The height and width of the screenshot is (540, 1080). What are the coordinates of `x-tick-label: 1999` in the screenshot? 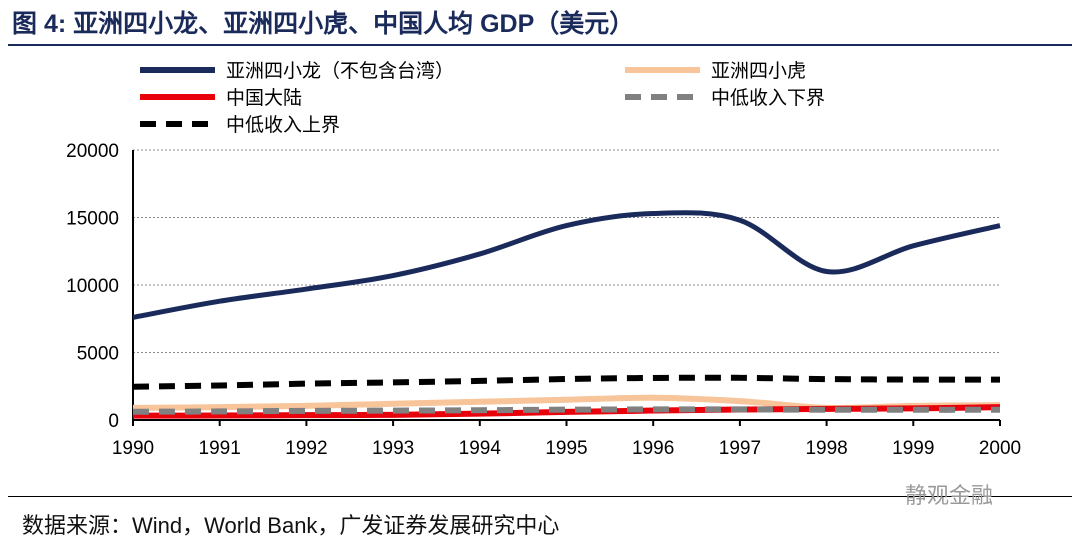 It's located at (913, 448).